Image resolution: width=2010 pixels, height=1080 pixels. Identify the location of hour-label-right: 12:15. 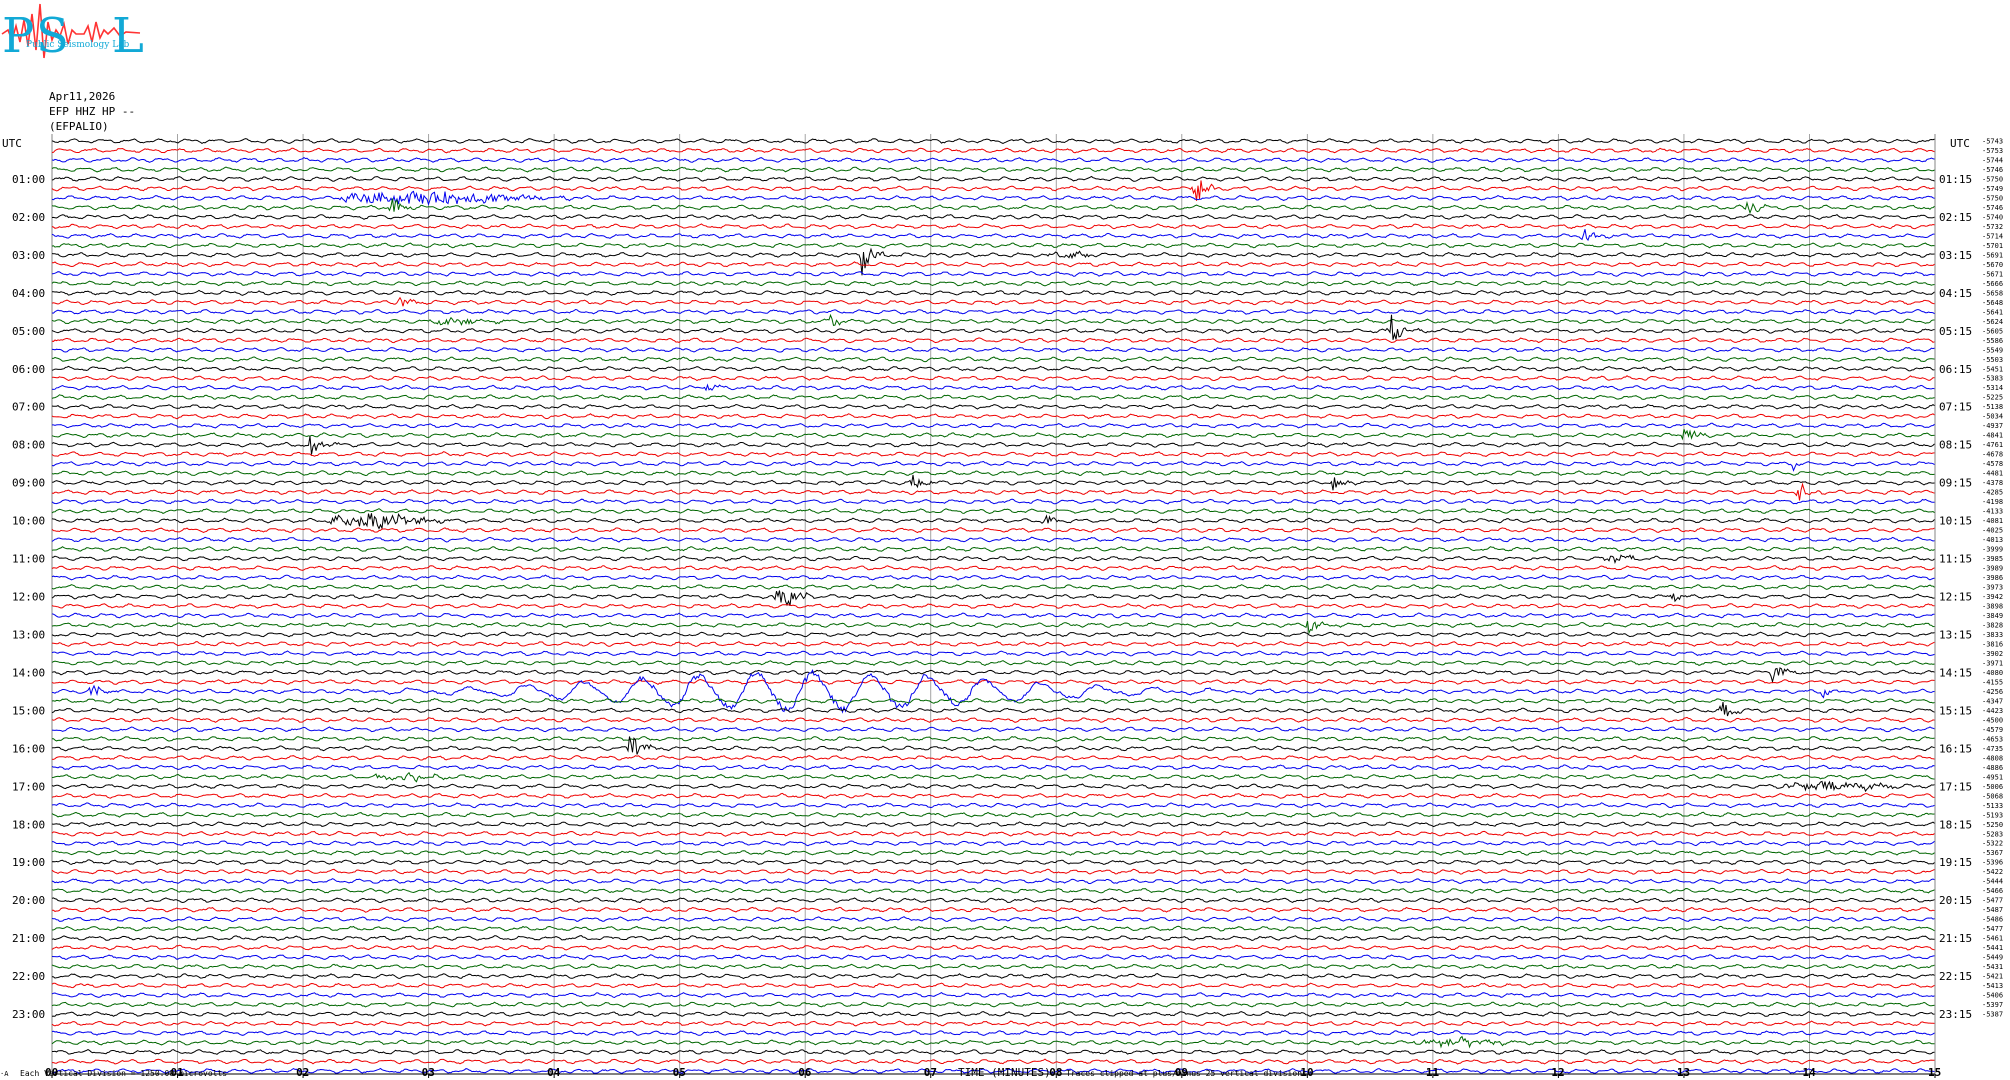
(1955, 597).